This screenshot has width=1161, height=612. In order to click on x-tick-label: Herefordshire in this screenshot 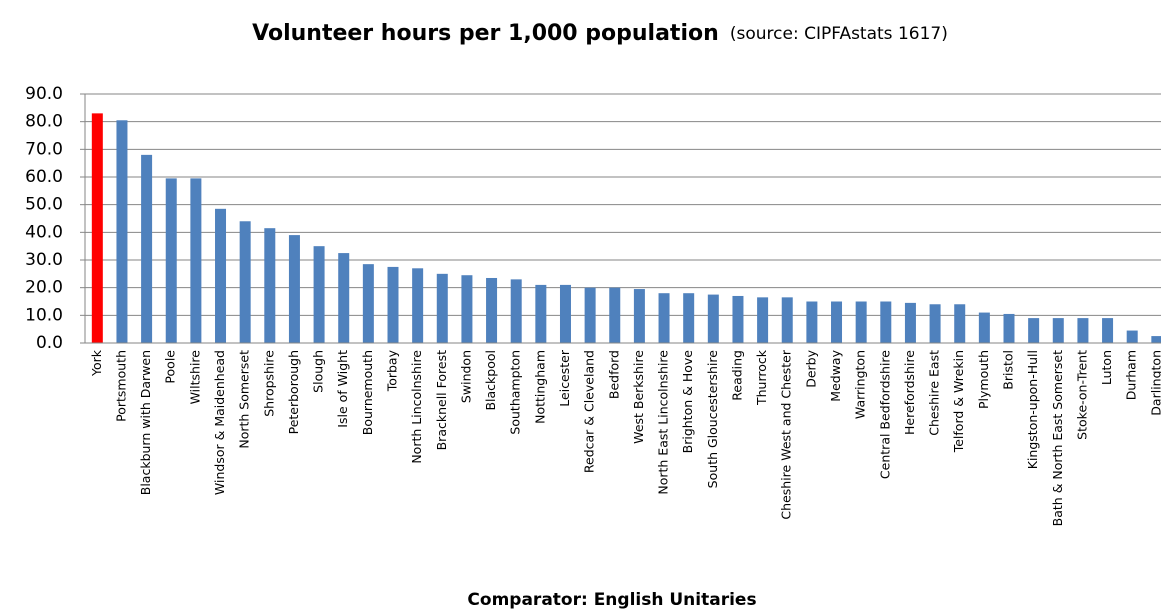, I will do `click(909, 392)`.